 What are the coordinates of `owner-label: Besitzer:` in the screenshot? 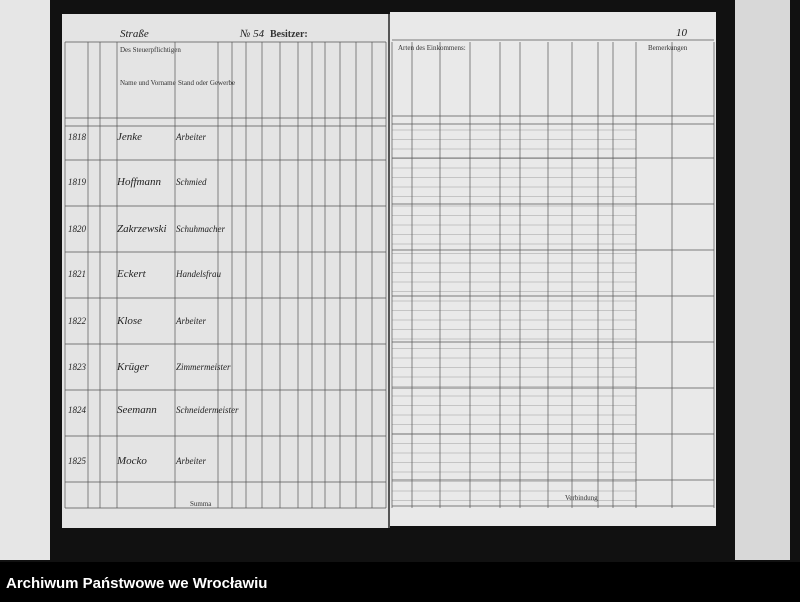 It's located at (289, 34).